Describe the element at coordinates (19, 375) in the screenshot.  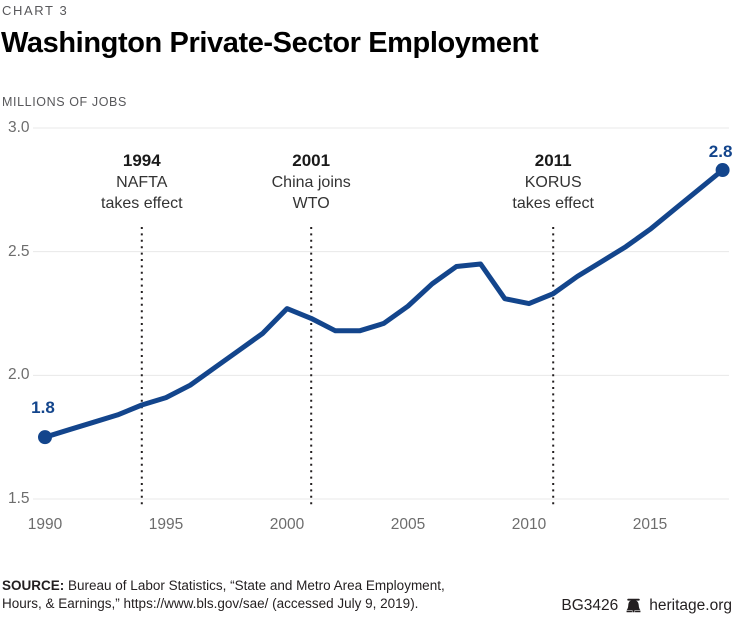
I see `y-axis-tick-label: 2.0` at that location.